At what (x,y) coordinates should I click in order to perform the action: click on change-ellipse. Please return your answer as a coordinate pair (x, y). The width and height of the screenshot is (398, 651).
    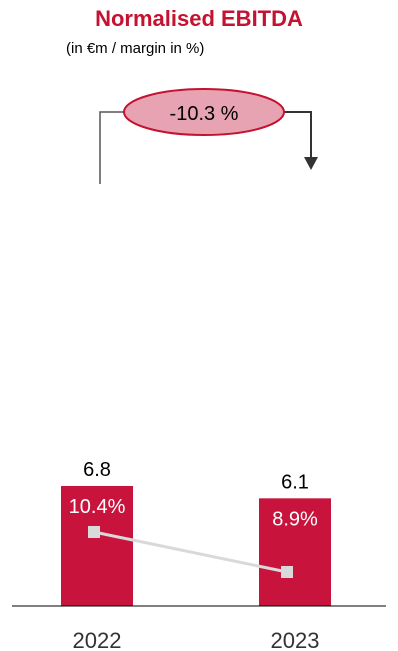
    Looking at the image, I should click on (204, 112).